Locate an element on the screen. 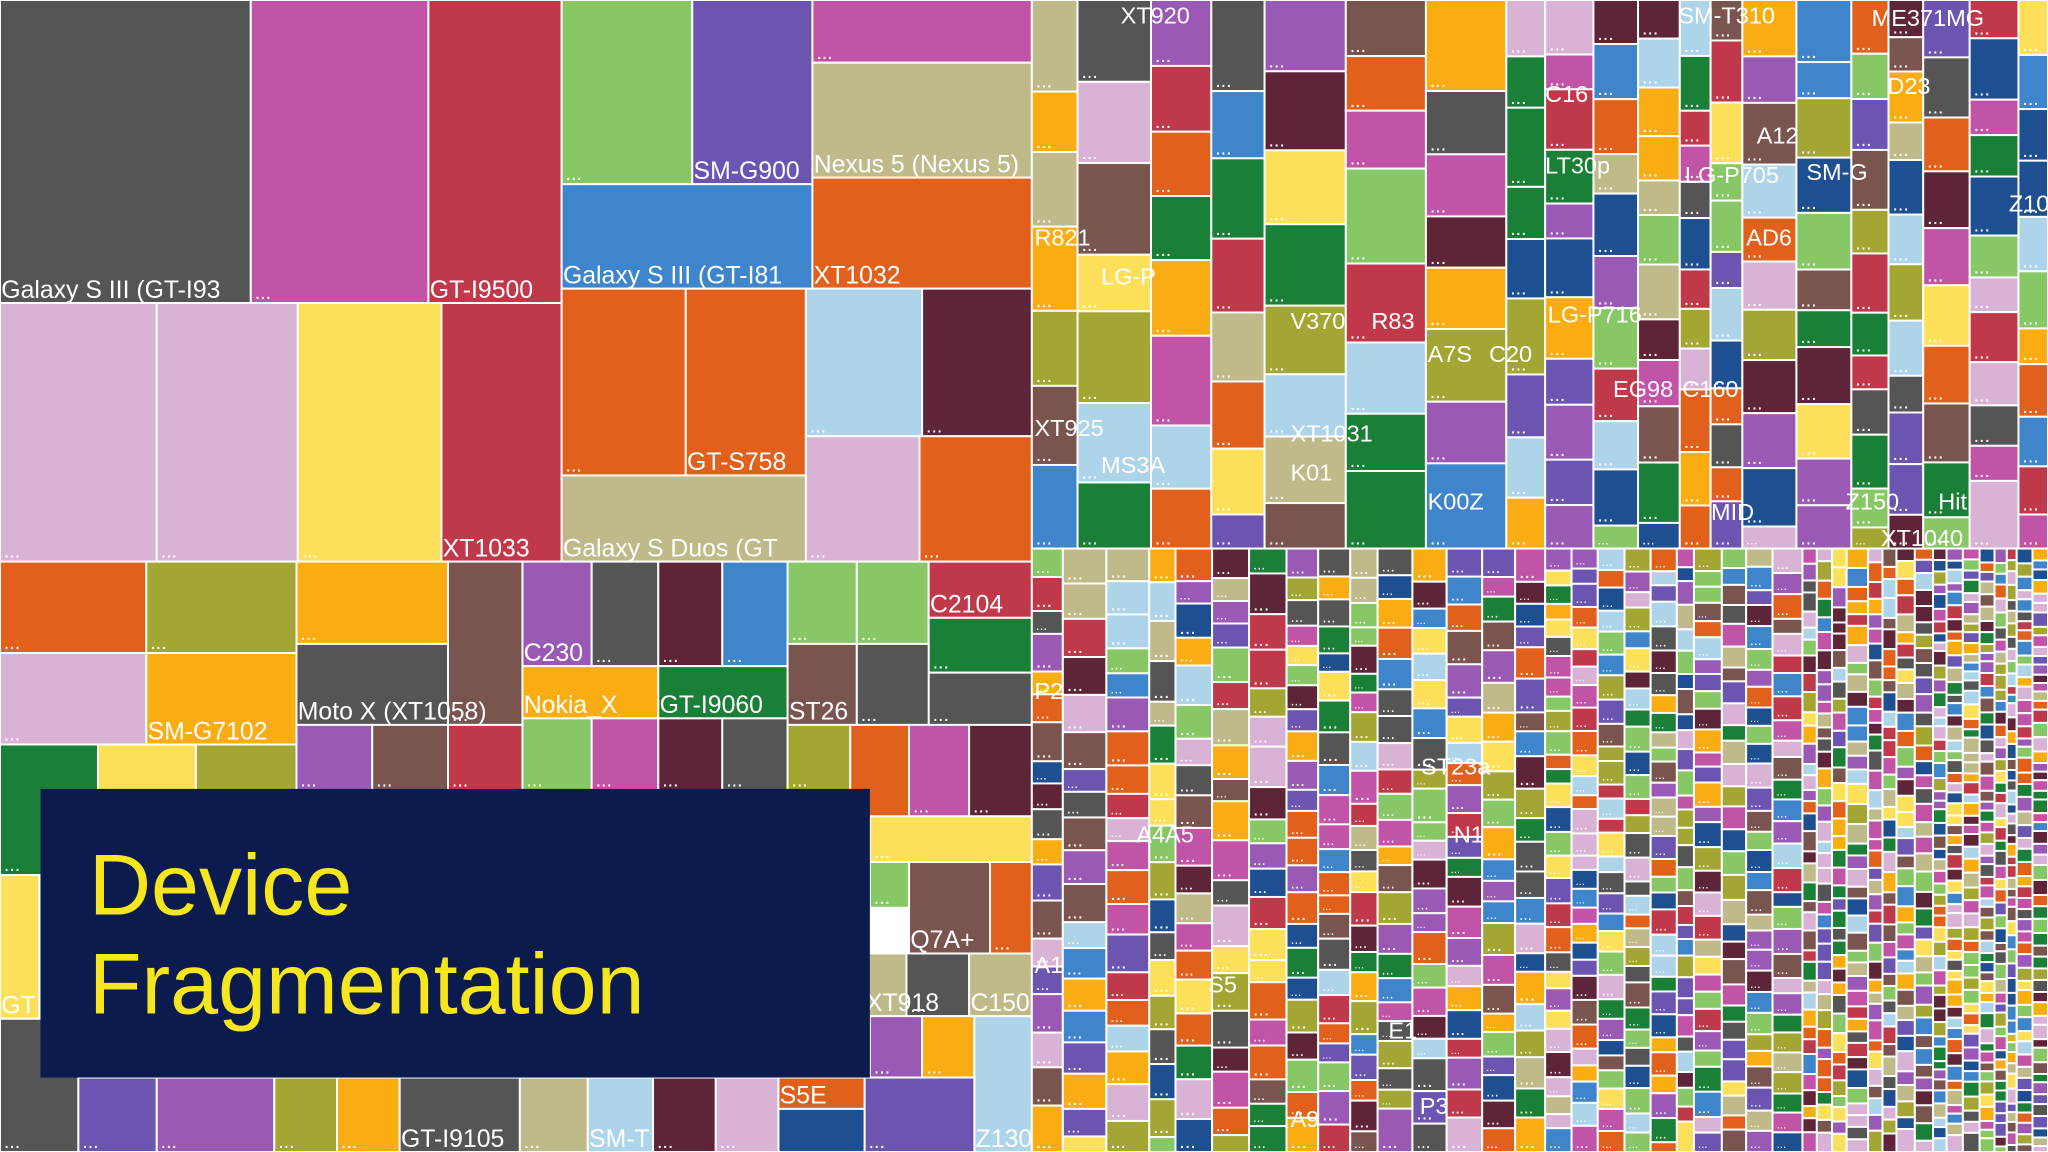 The width and height of the screenshot is (2048, 1152). tile-label: N1 is located at coordinates (1469, 834).